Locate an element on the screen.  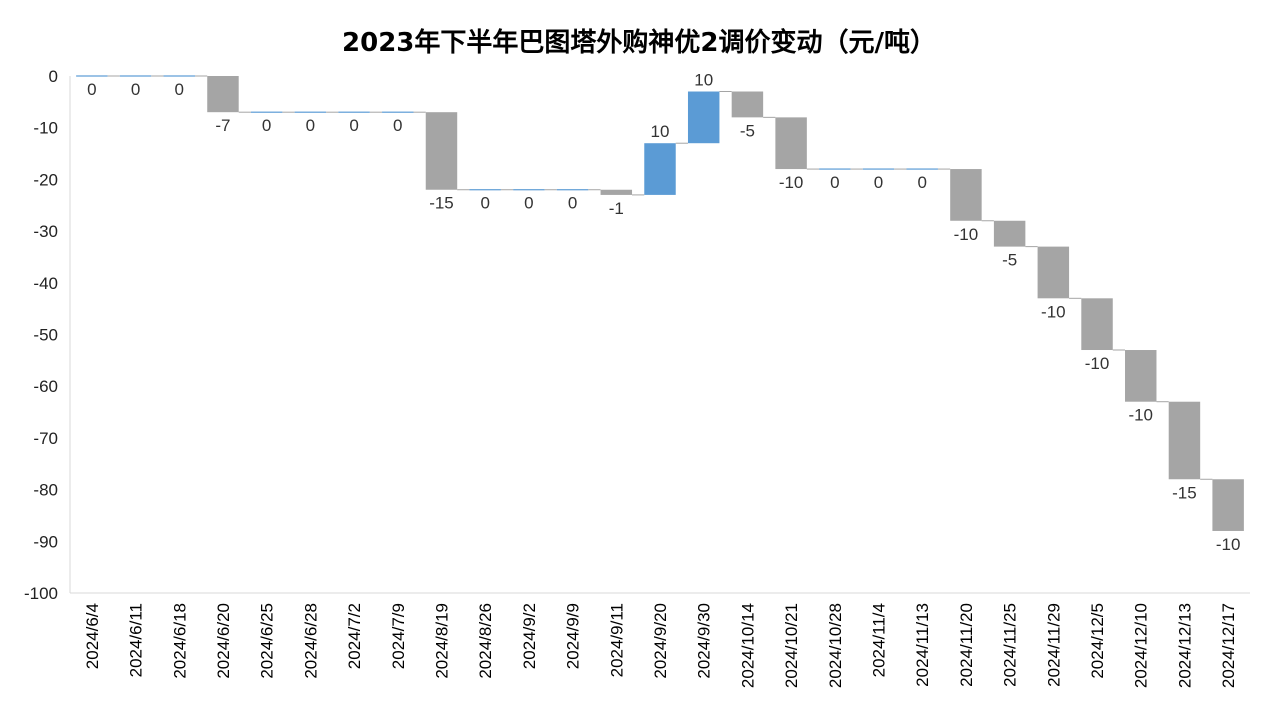
x-tick-label: 2024/12/10 is located at coordinates (1141, 645).